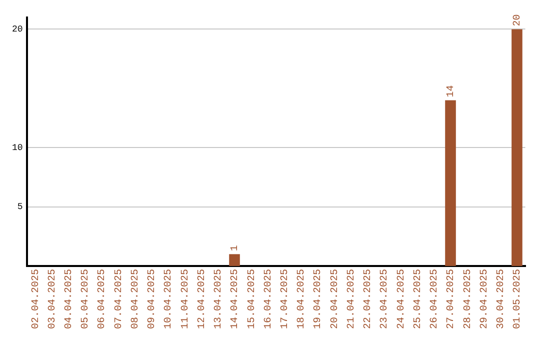 This screenshot has height=340, width=540. I want to click on x-tick-label: 07.04.2025, so click(119, 299).